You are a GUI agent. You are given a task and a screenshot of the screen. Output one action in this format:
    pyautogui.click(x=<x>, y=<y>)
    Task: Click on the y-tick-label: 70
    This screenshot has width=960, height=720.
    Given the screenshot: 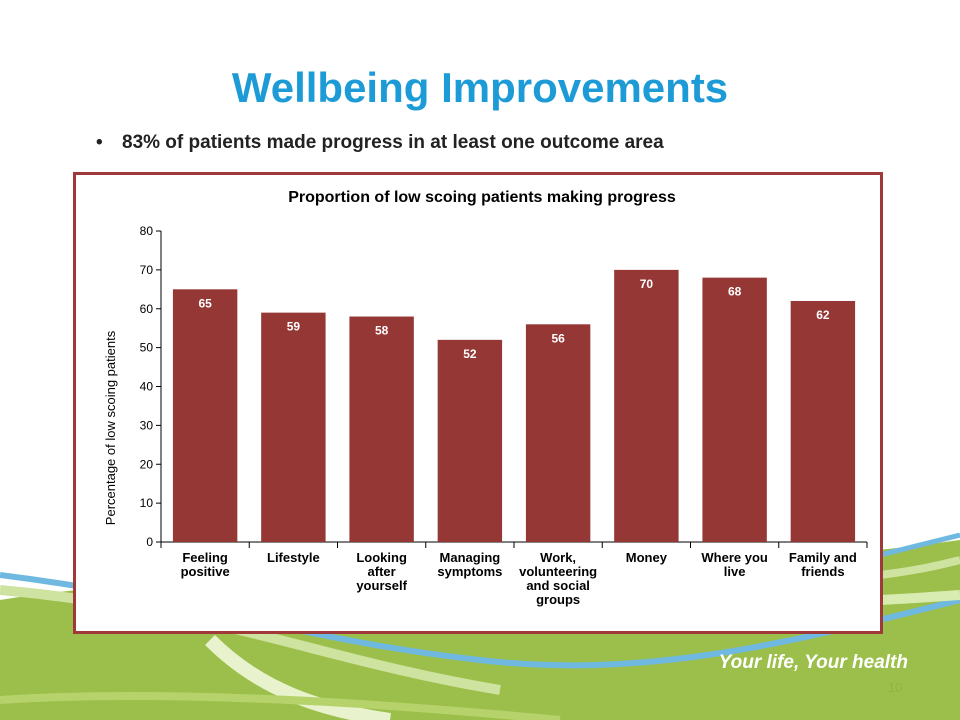 What is the action you would take?
    pyautogui.click(x=147, y=270)
    